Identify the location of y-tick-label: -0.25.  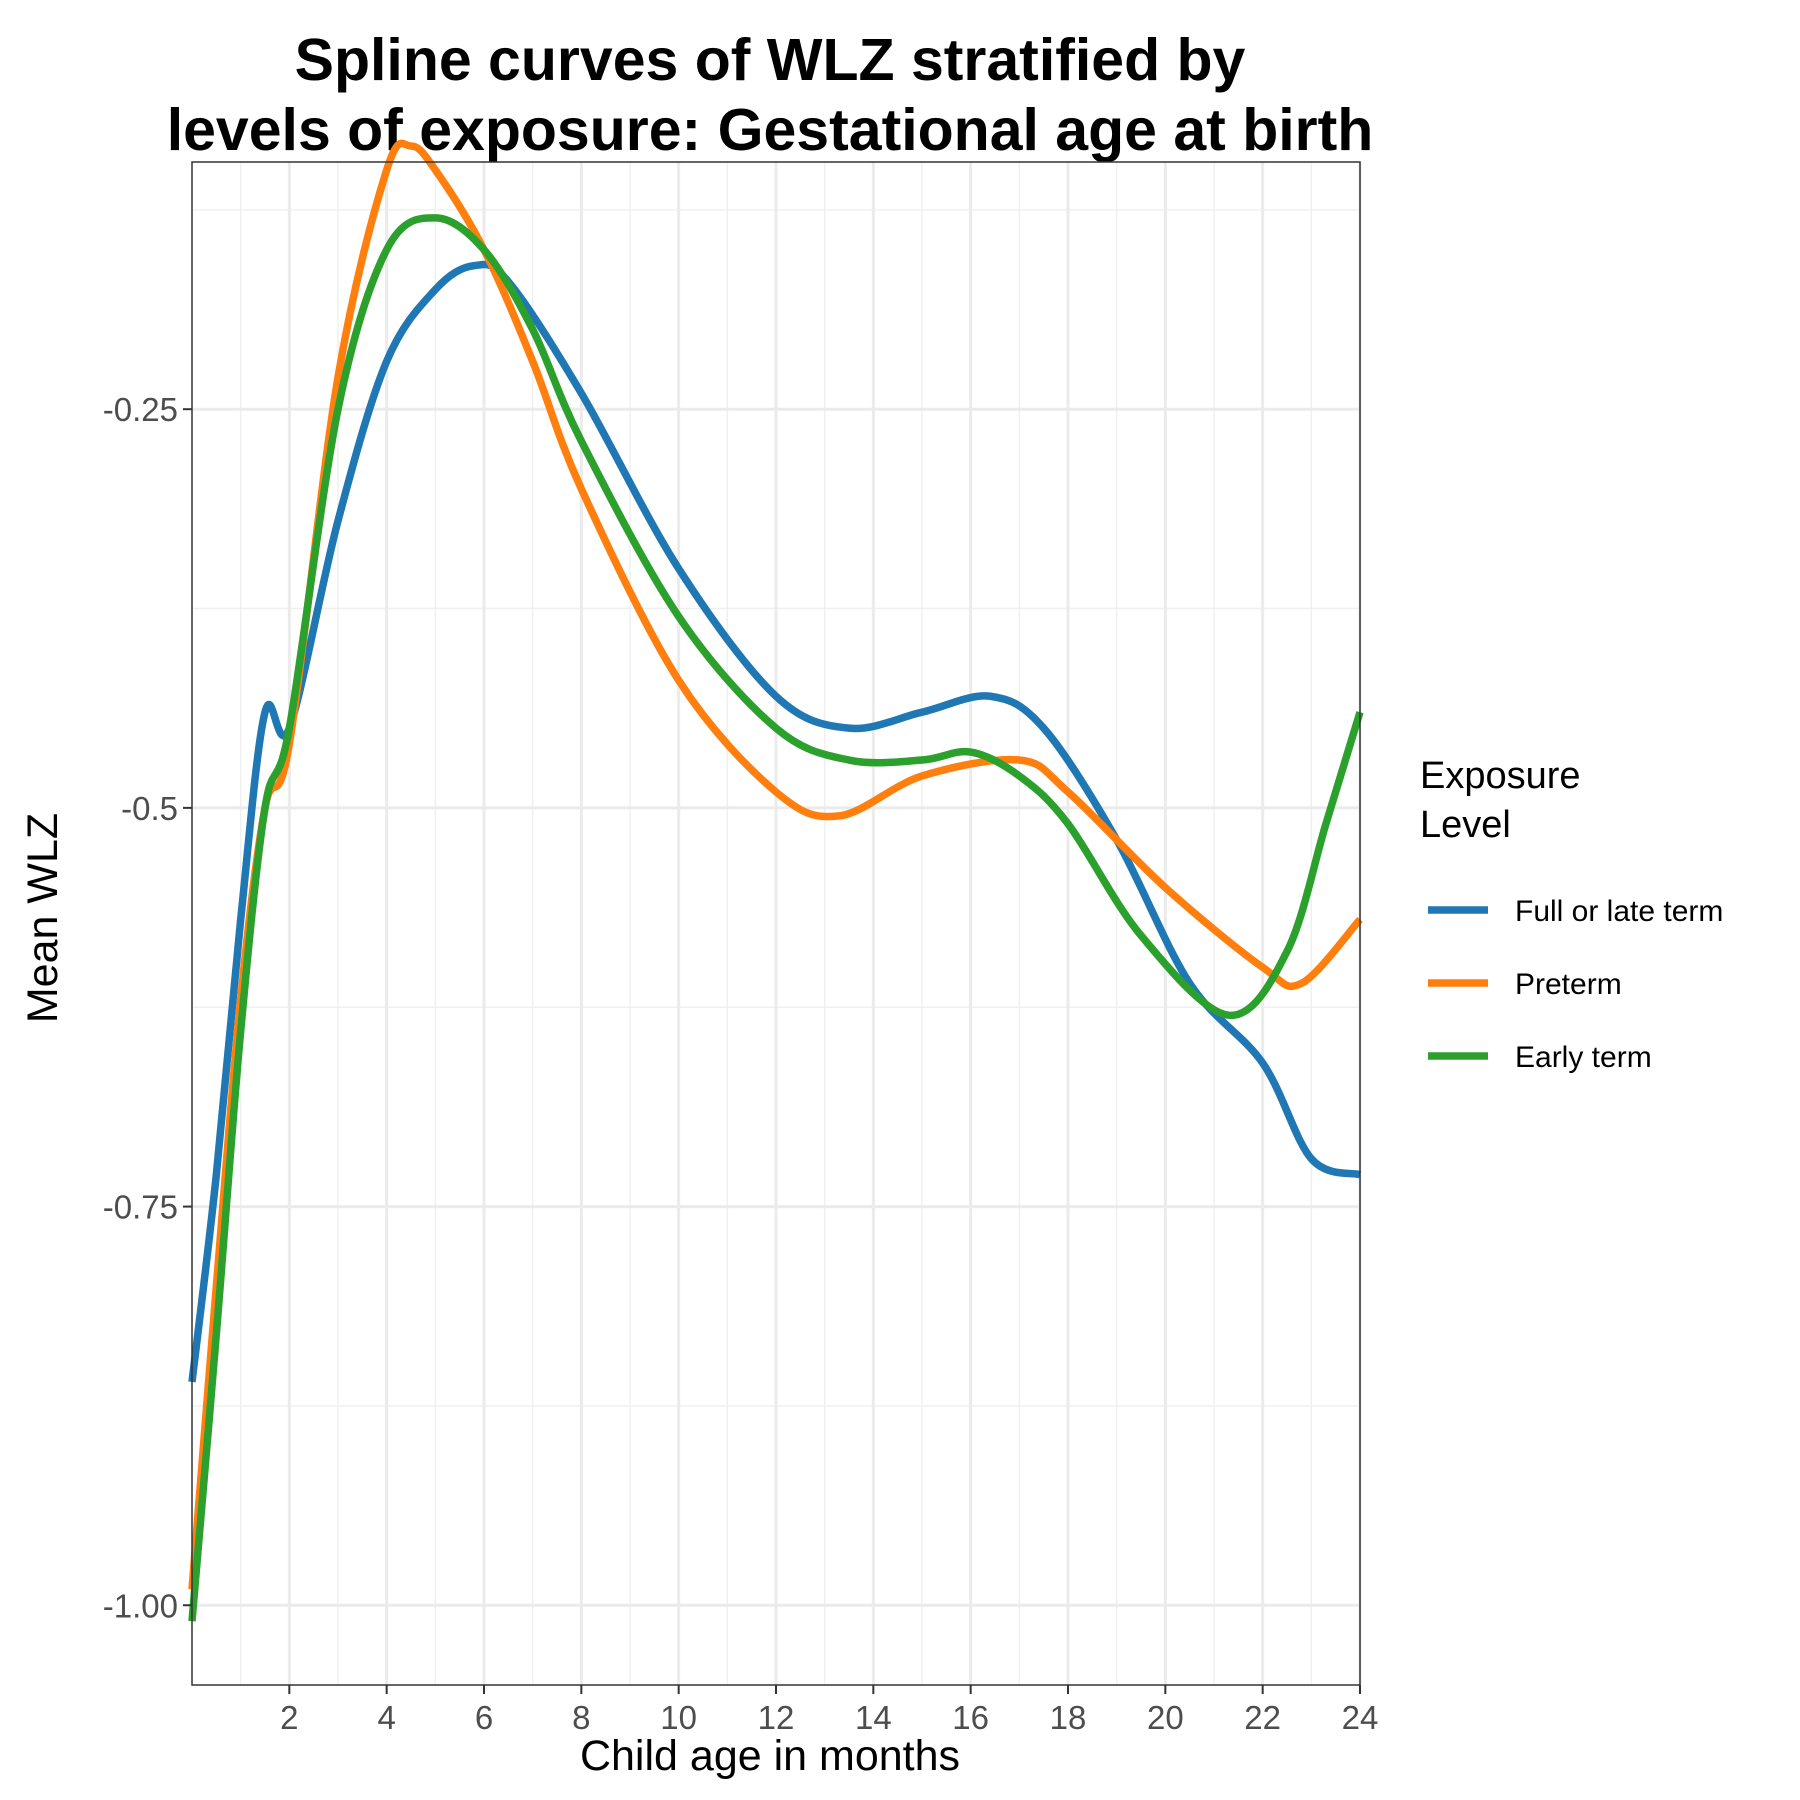
(140, 409).